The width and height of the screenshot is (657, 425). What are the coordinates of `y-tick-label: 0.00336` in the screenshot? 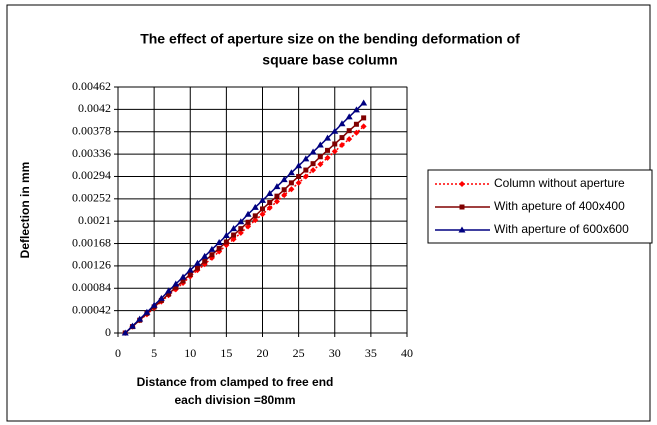 It's located at (91, 153).